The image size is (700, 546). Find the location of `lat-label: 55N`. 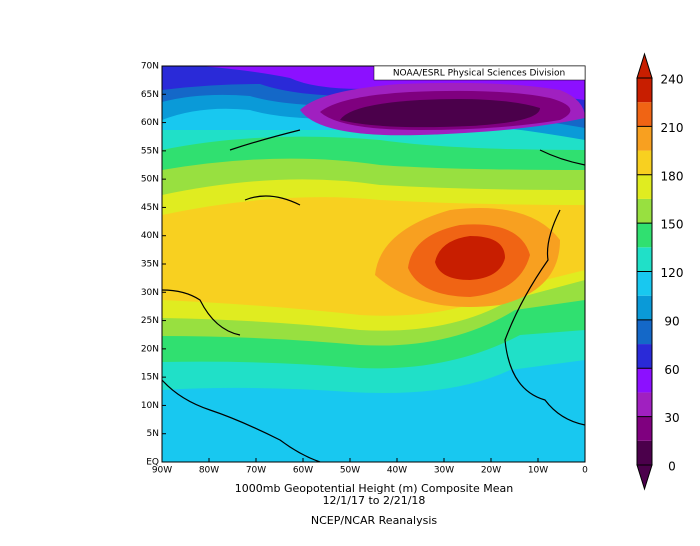

lat-label: 55N is located at coordinates (150, 151).